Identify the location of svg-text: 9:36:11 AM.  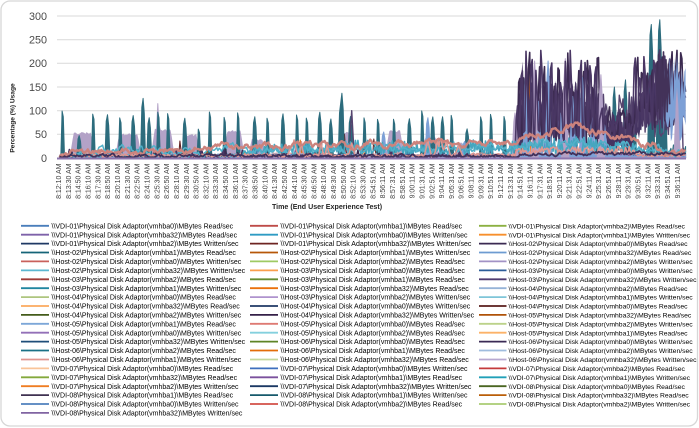
(678, 180).